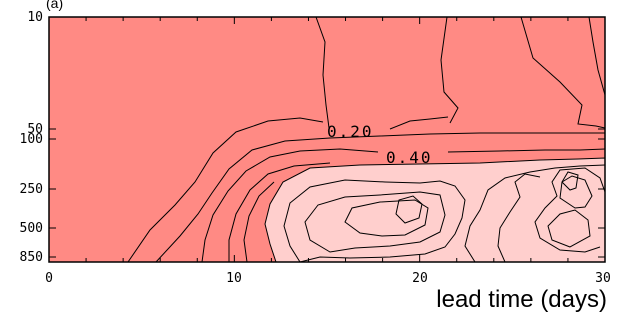 This screenshot has width=619, height=324. I want to click on y-tick-label: 10, so click(35, 17).